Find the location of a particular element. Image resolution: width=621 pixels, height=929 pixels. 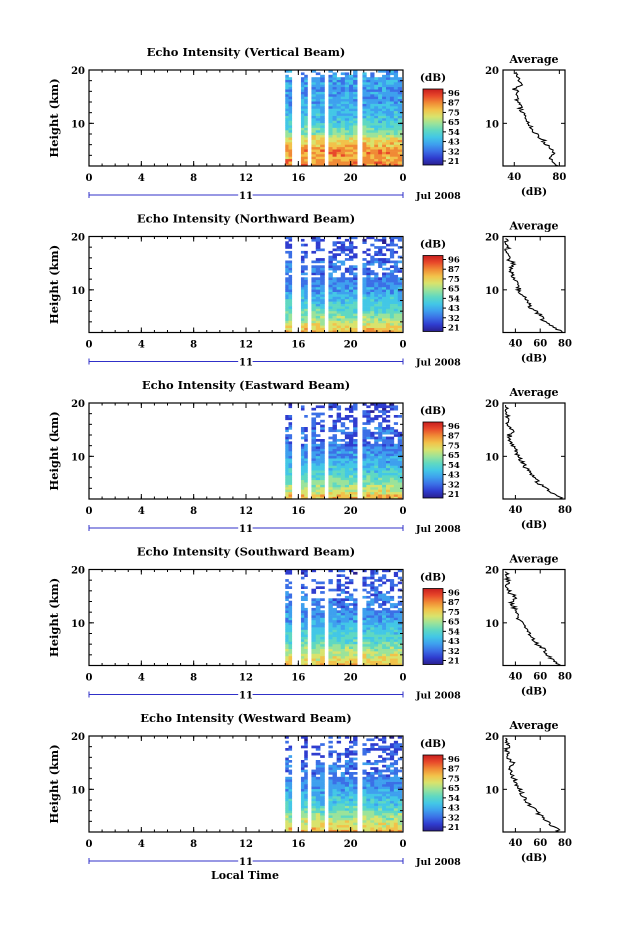

y-tick-label: 20 is located at coordinates (78, 404).